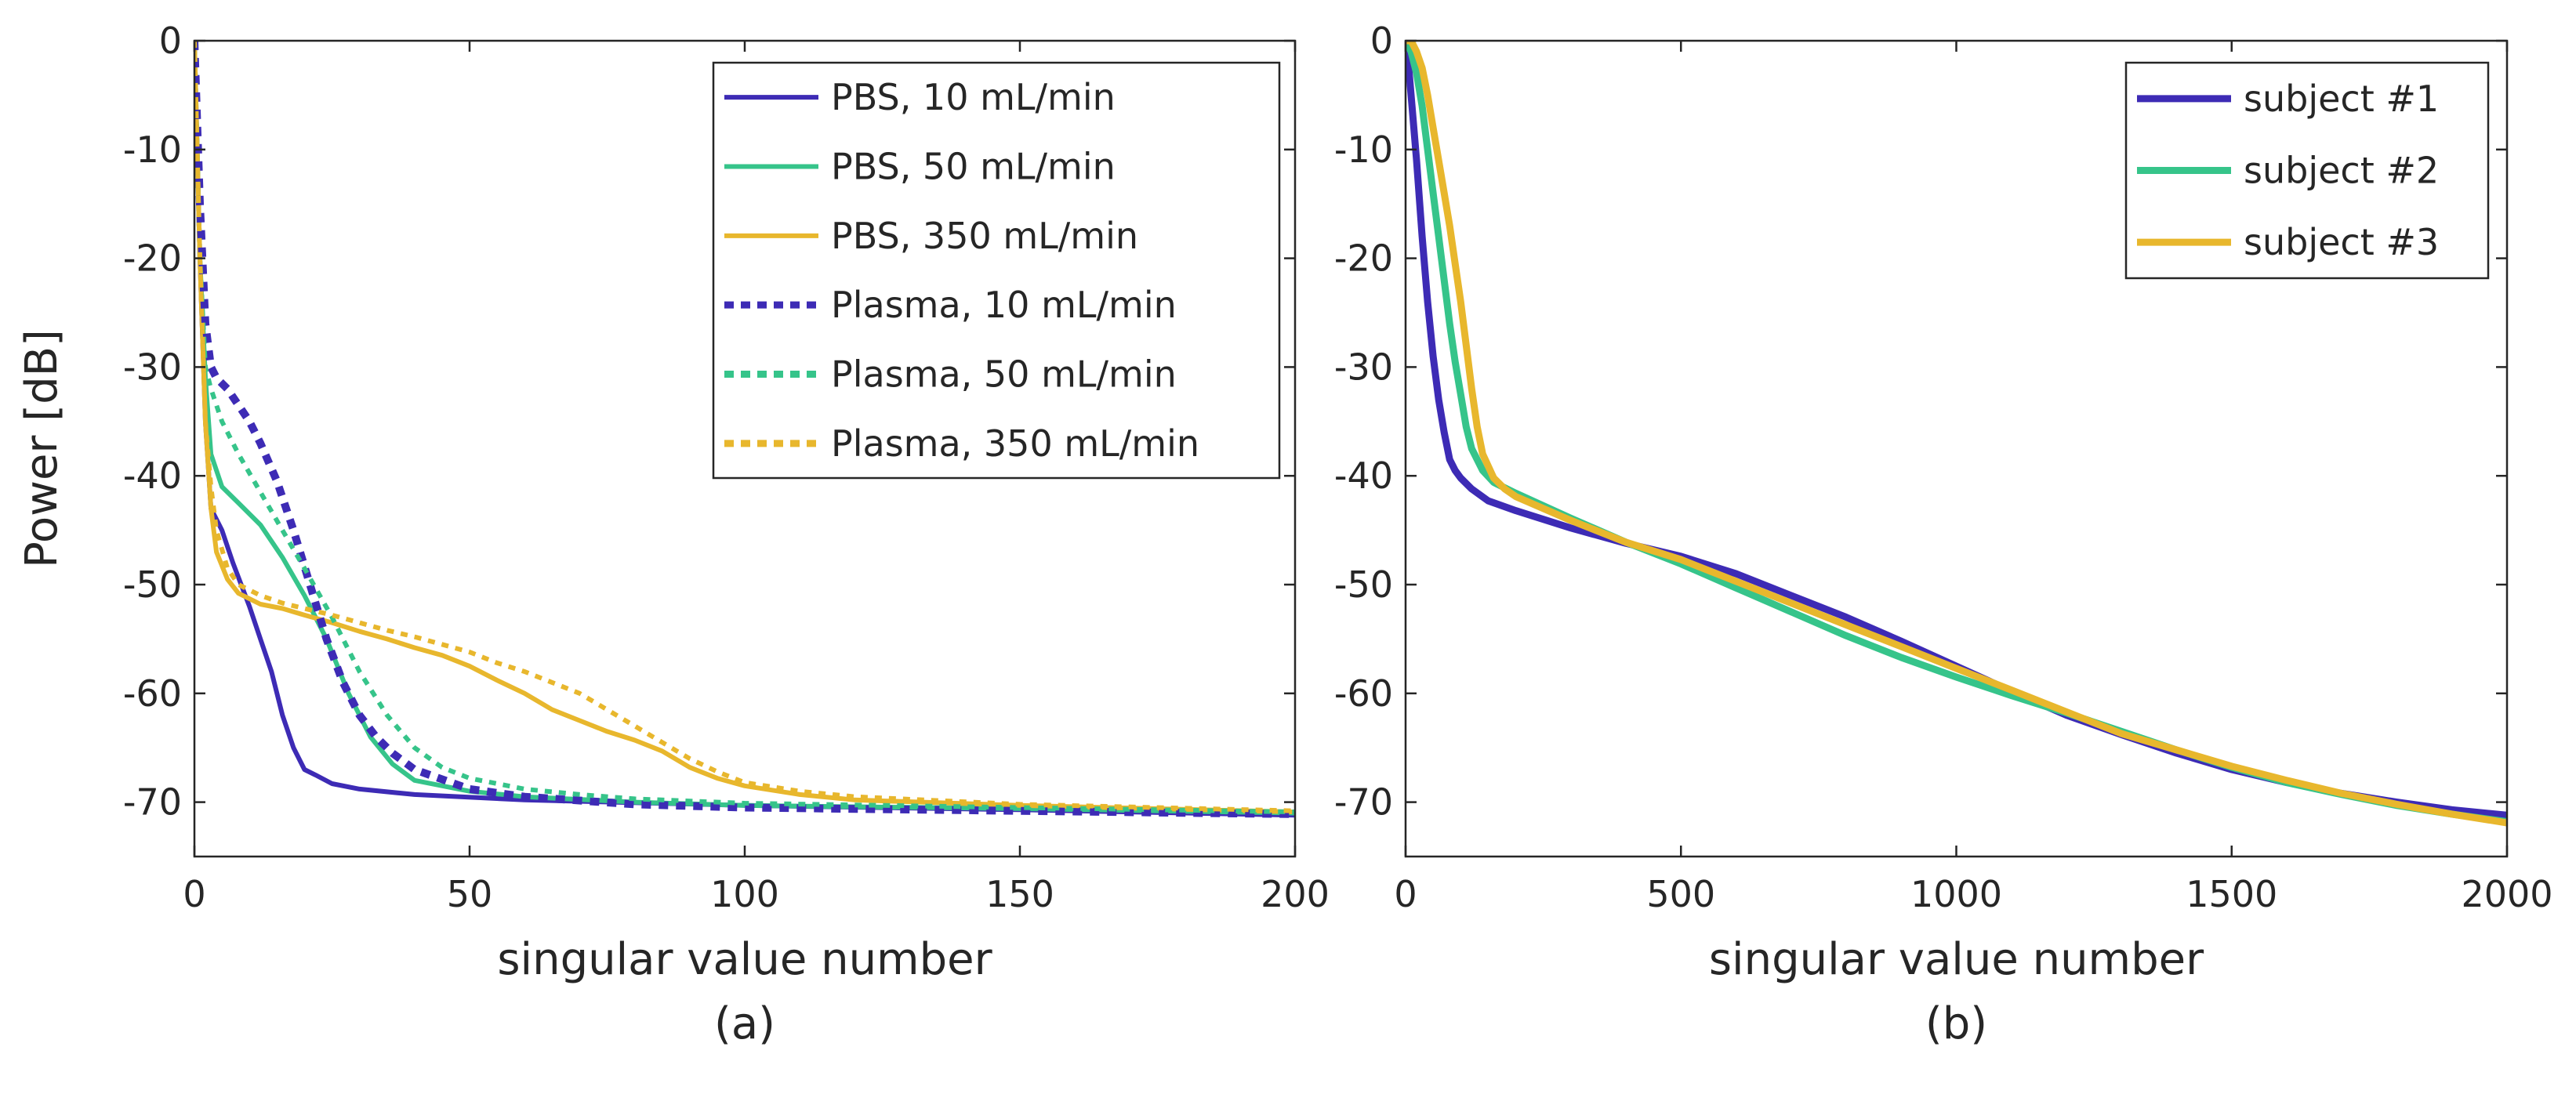  What do you see at coordinates (985, 236) in the screenshot?
I see `legend-label-3: PBS, 350 mL/min` at bounding box center [985, 236].